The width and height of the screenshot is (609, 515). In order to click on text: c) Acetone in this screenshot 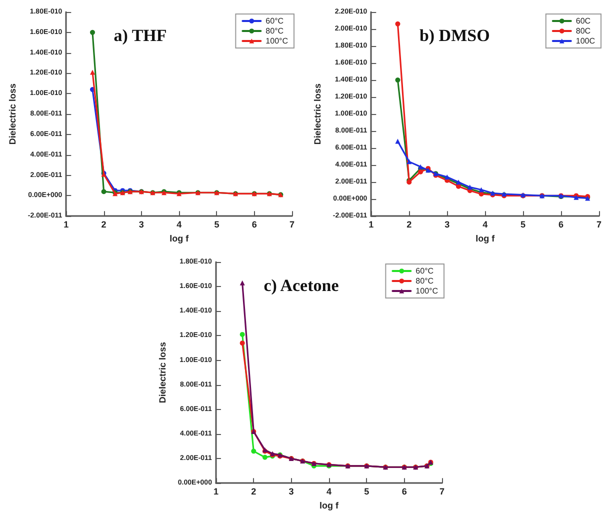, I will do `click(302, 285)`.